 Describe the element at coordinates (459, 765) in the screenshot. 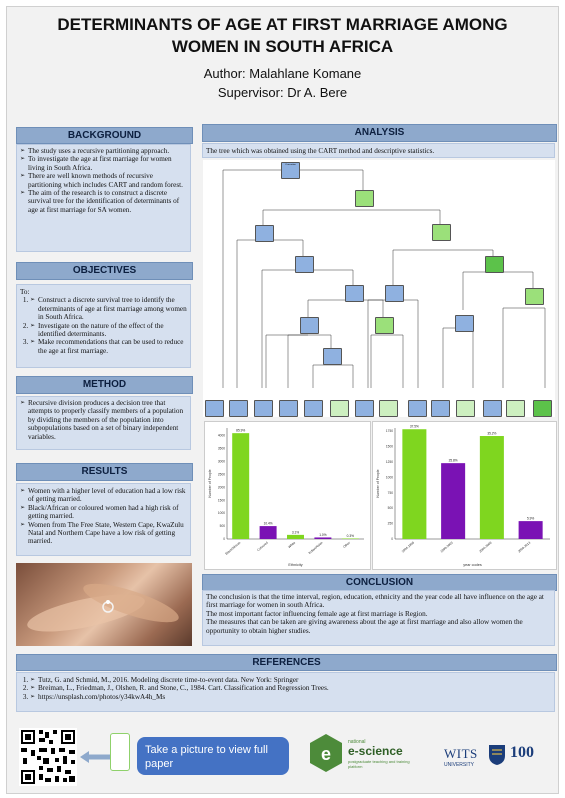

I see `wits-university: UNIVERSITY` at that location.